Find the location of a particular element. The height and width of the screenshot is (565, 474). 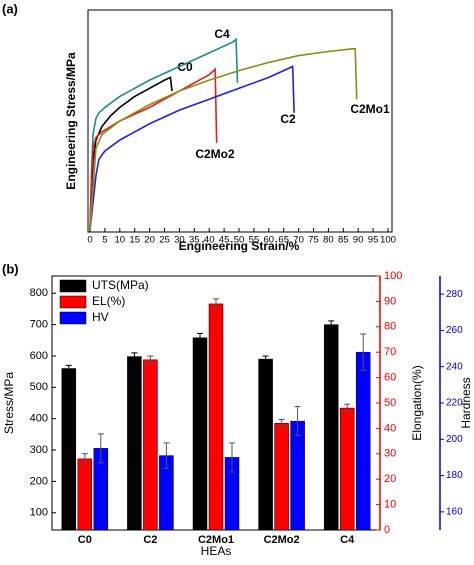

y2-tick-label: 100 is located at coordinates (393, 276).